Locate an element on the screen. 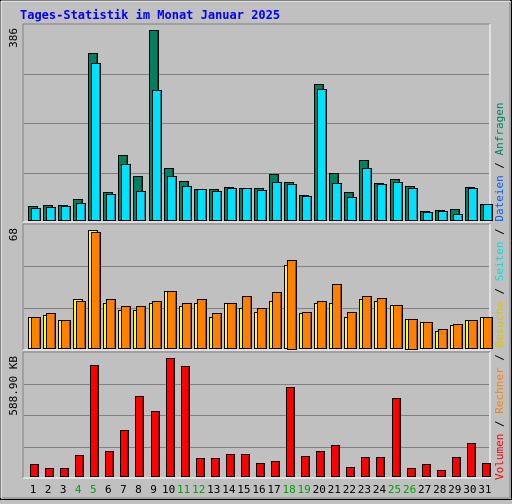 Image resolution: width=512 pixels, height=504 pixels. legend-rechner: Rechner is located at coordinates (499, 390).